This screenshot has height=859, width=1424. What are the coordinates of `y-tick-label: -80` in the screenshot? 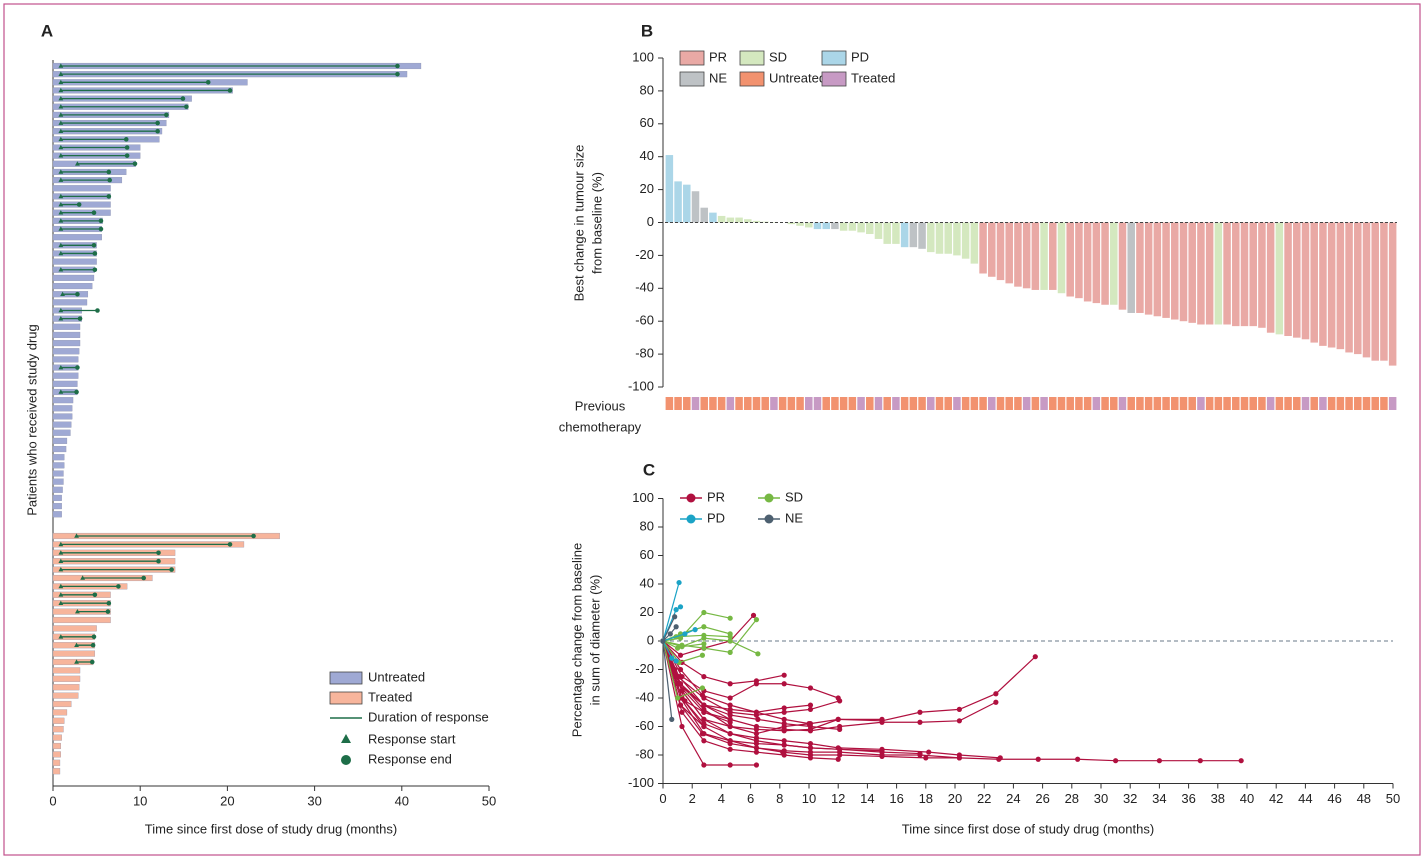 It's located at (644, 353).